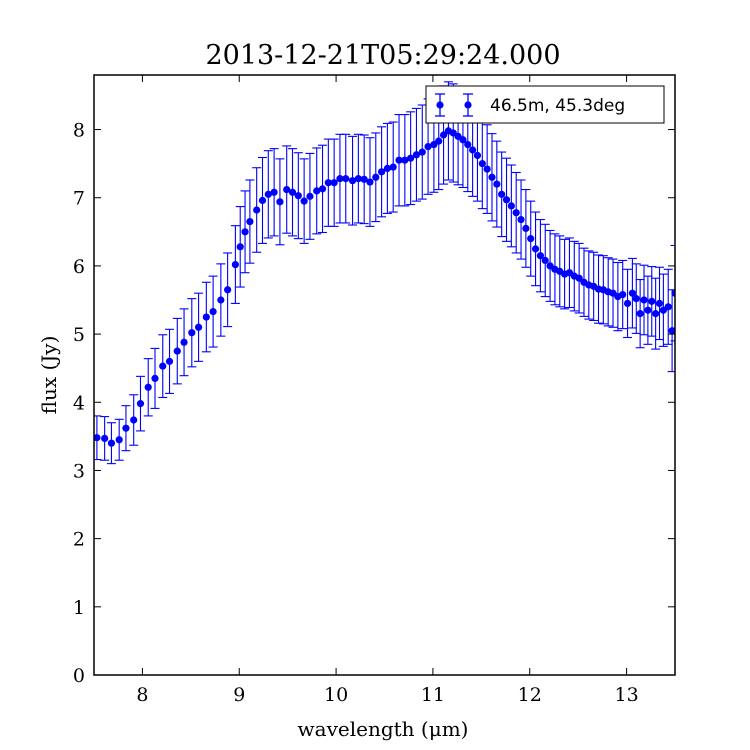 The width and height of the screenshot is (750, 750). I want to click on x-tick-label: 10, so click(336, 695).